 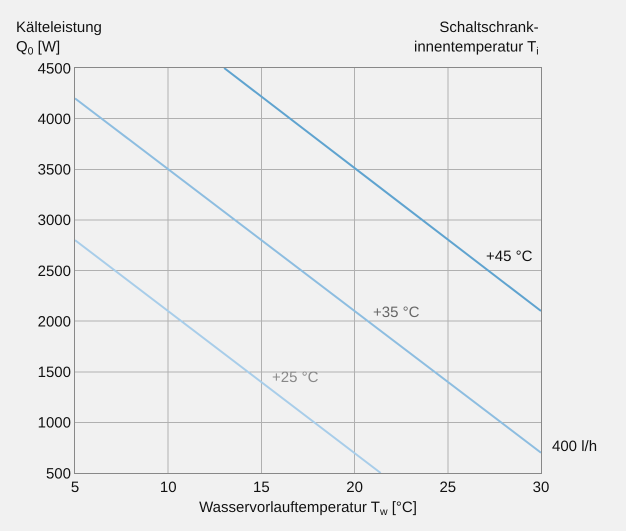 What do you see at coordinates (476, 38) in the screenshot?
I see `legend-title: Schaltschrank- innentemperatur T$_{i}$` at bounding box center [476, 38].